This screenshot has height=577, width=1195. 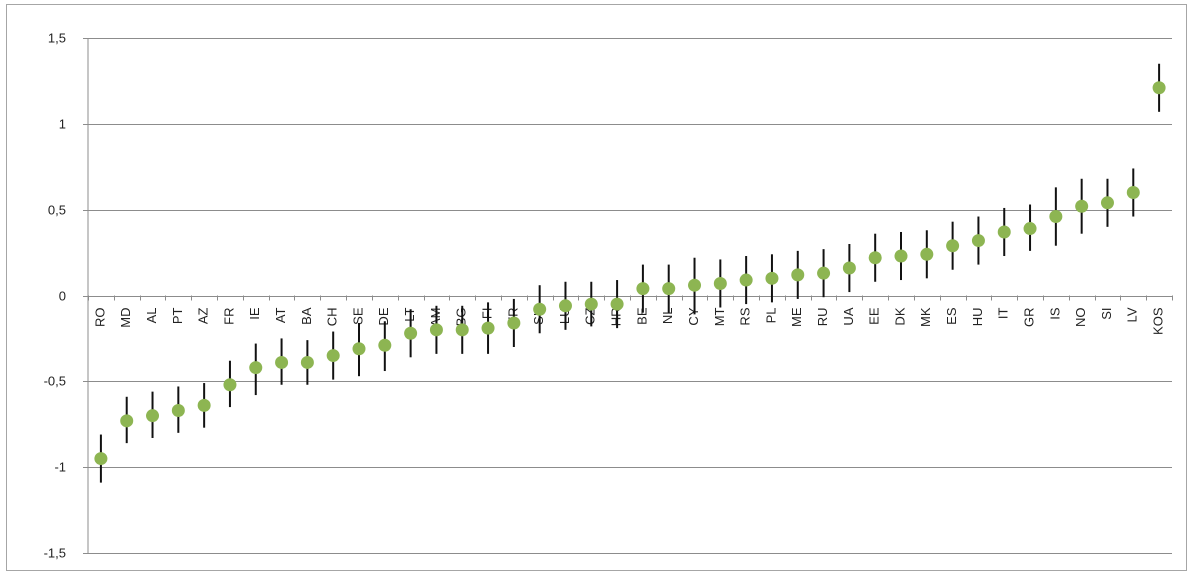 I want to click on category-label: ES, so click(x=951, y=316).